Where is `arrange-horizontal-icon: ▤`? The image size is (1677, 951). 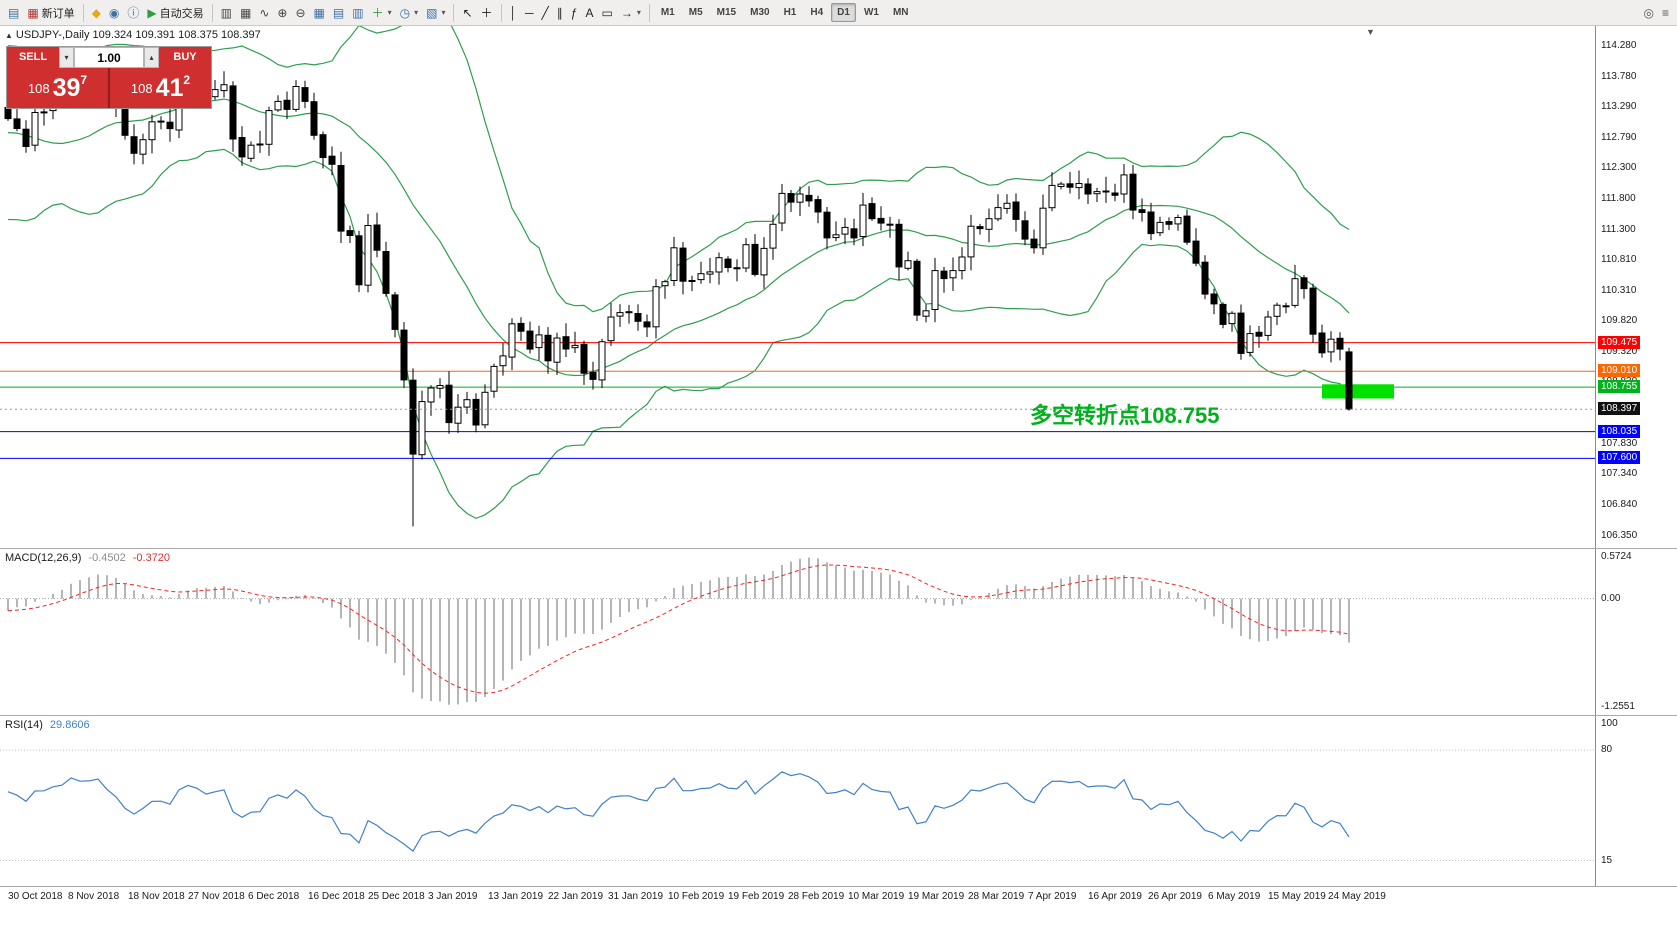
arrange-horizontal-icon: ▤ is located at coordinates (338, 13).